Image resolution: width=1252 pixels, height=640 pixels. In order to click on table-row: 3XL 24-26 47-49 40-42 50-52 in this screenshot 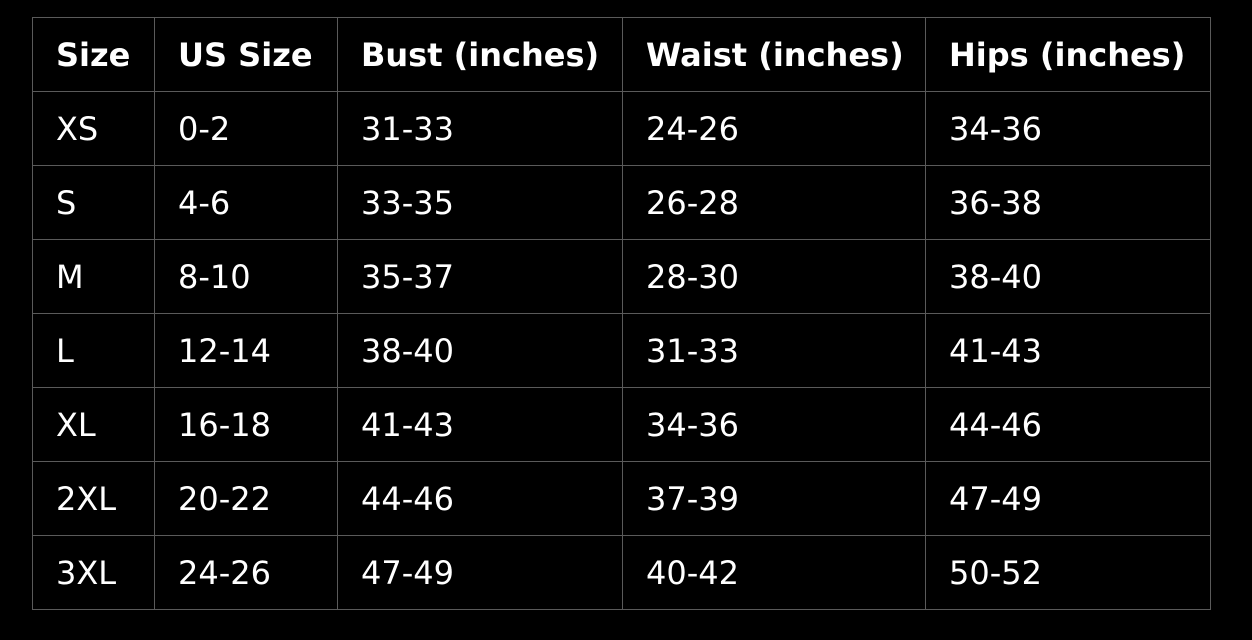, I will do `click(621, 572)`.